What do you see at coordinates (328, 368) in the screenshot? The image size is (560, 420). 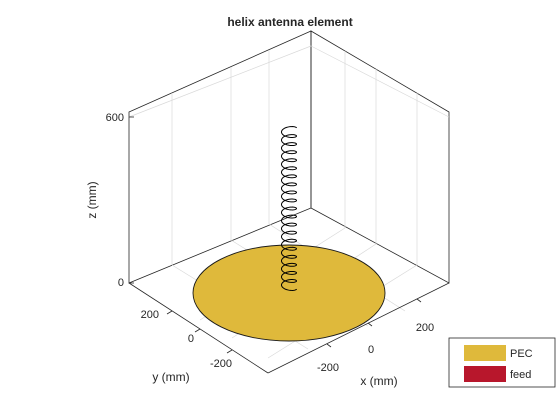 I see `x-tick-label: -200` at bounding box center [328, 368].